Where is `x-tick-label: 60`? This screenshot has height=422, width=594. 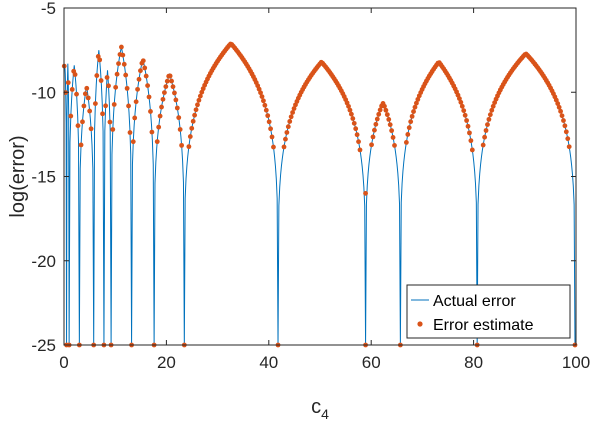
x-tick-label: 60 is located at coordinates (371, 362).